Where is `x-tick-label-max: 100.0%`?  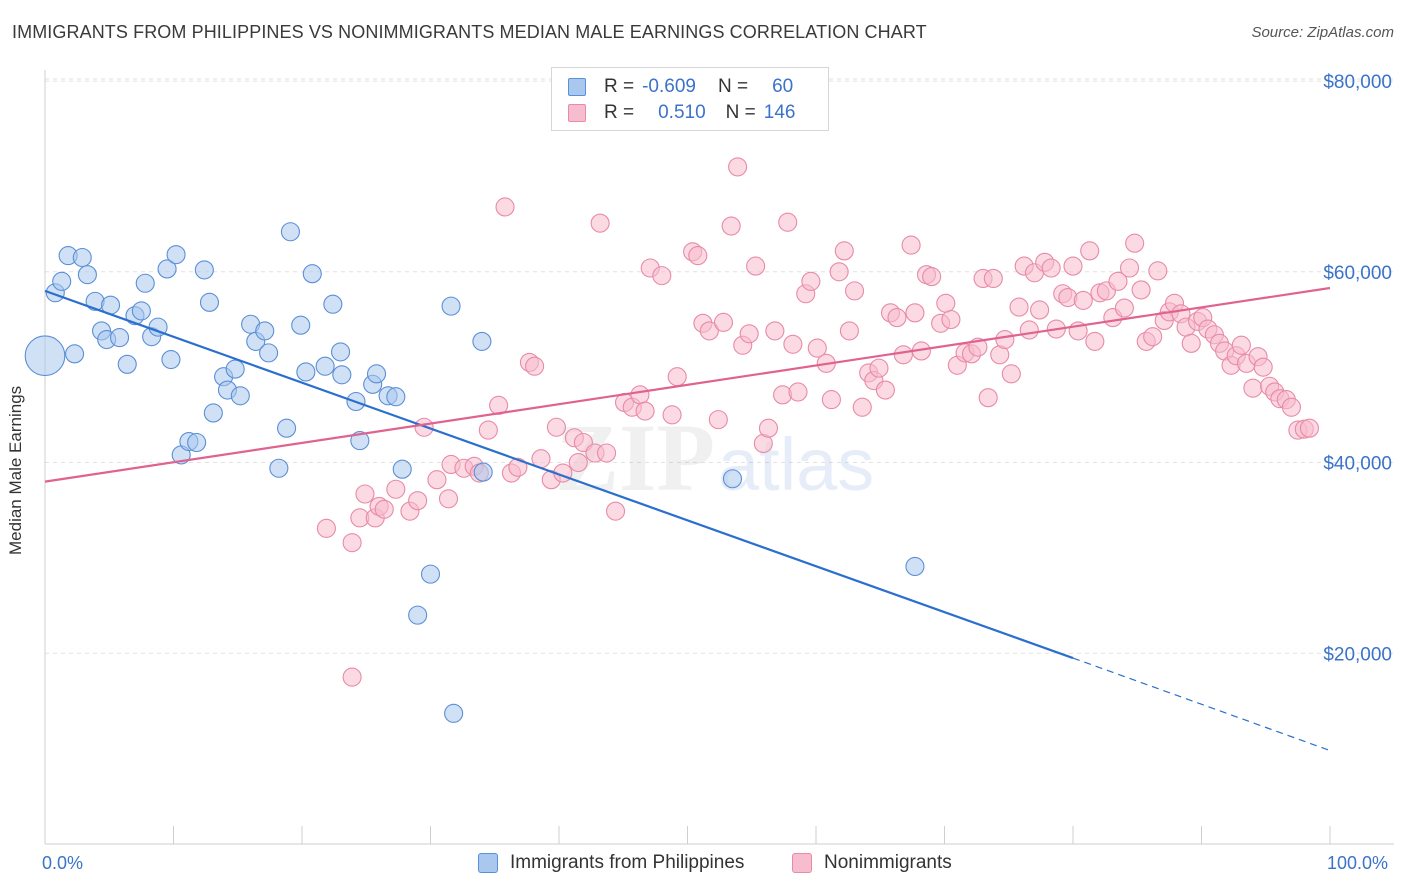 x-tick-label-max: 100.0% is located at coordinates (1358, 863).